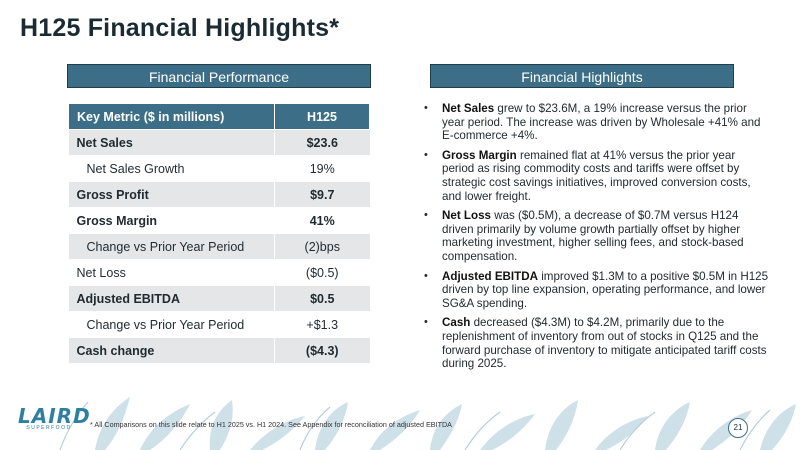 The image size is (800, 450). I want to click on row-label: Gross Margin, so click(171, 220).